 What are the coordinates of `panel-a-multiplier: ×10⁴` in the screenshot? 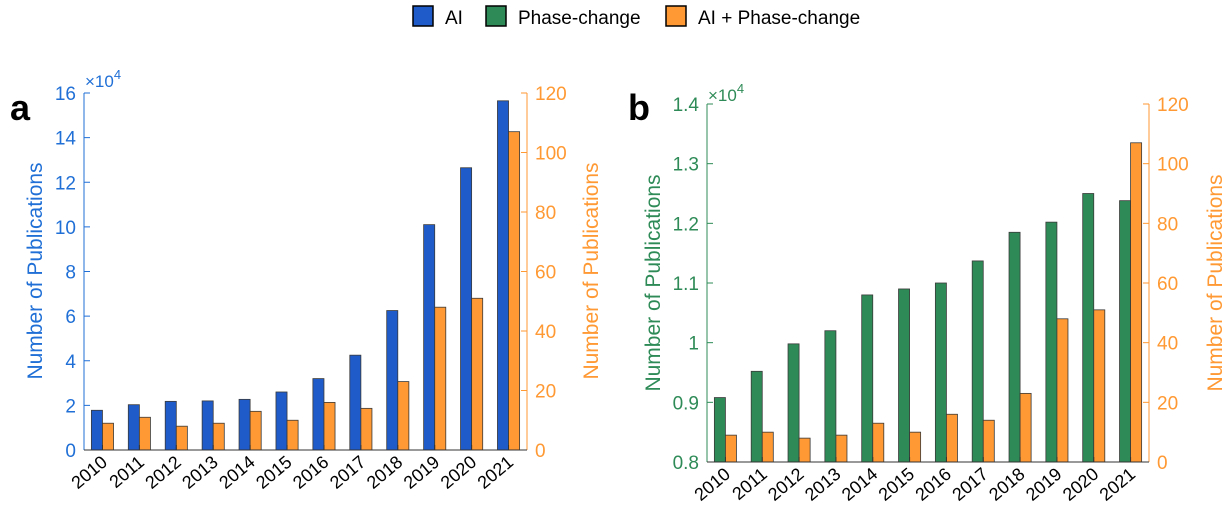 It's located at (103, 79).